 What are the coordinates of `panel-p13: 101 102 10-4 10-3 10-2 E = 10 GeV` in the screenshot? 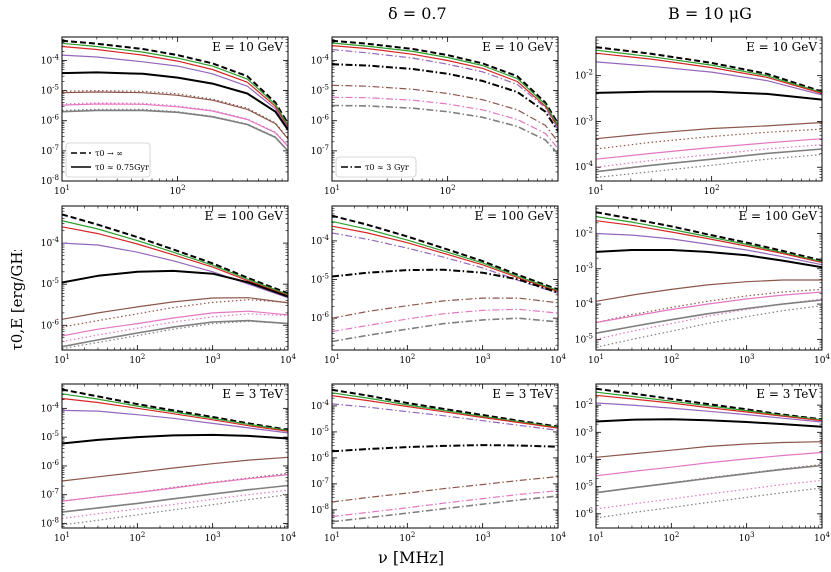 It's located at (699, 116).